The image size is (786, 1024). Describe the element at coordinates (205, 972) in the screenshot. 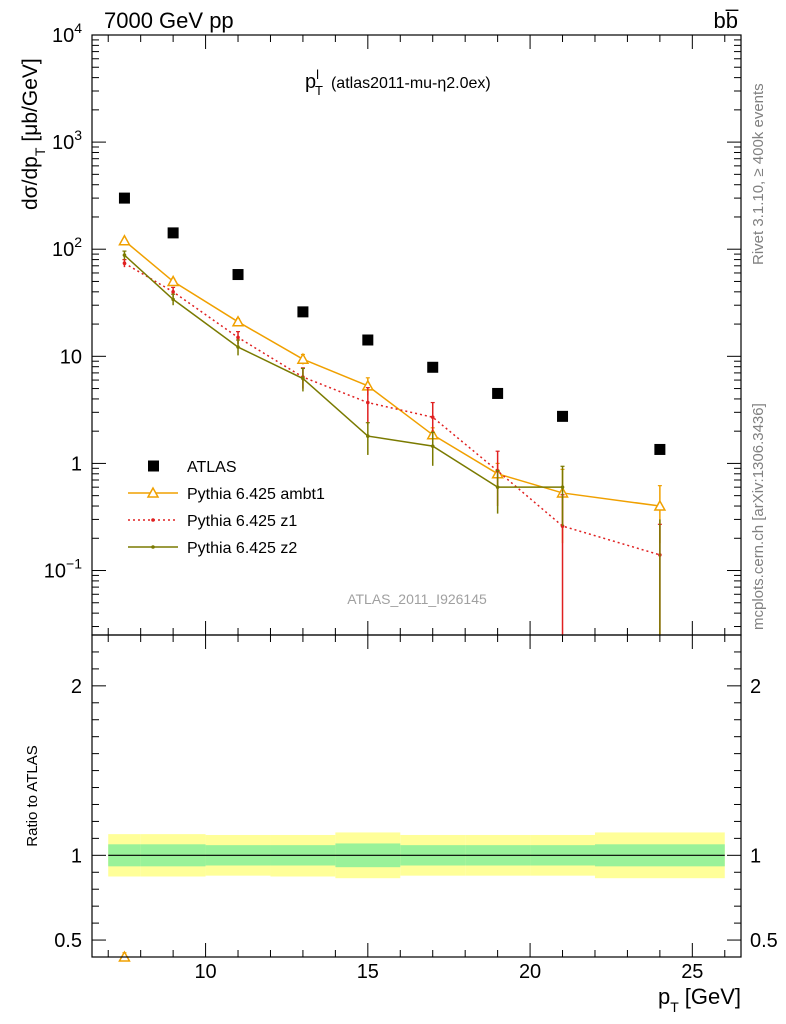

I see `x-tick-label: 10` at that location.